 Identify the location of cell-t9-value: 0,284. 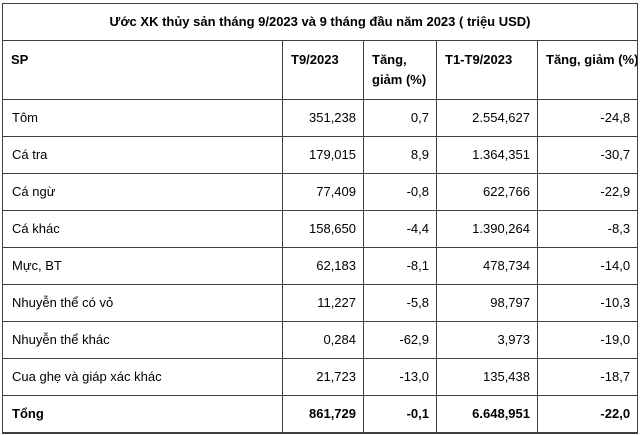
(323, 340).